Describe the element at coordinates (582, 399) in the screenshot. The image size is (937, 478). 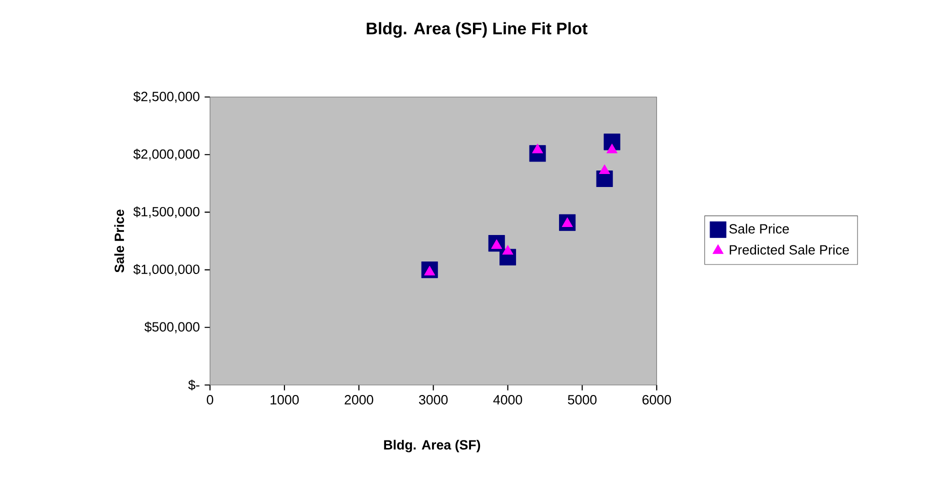
I see `x-tick-label: 5000` at that location.